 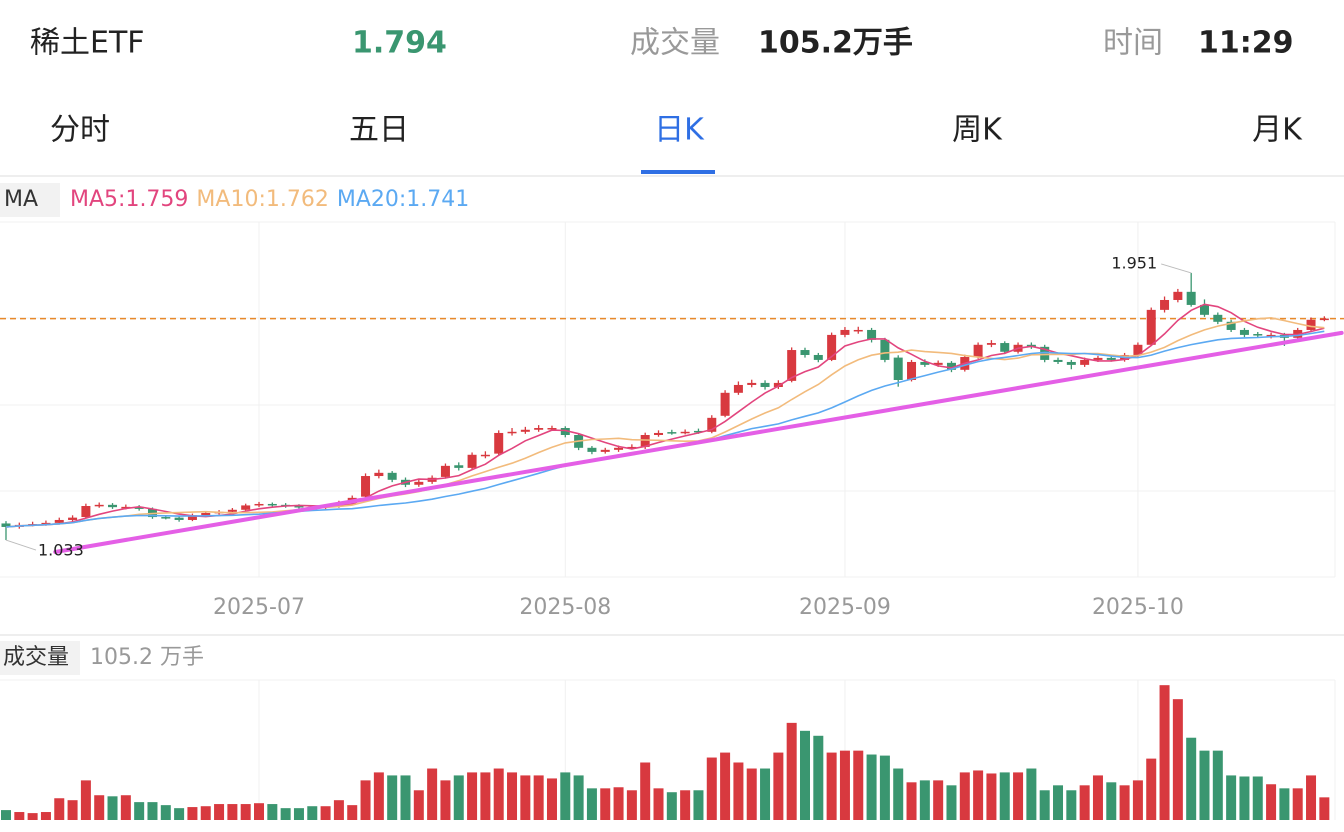 What do you see at coordinates (1134, 262) in the screenshot?
I see `high-annotation: 1.951` at bounding box center [1134, 262].